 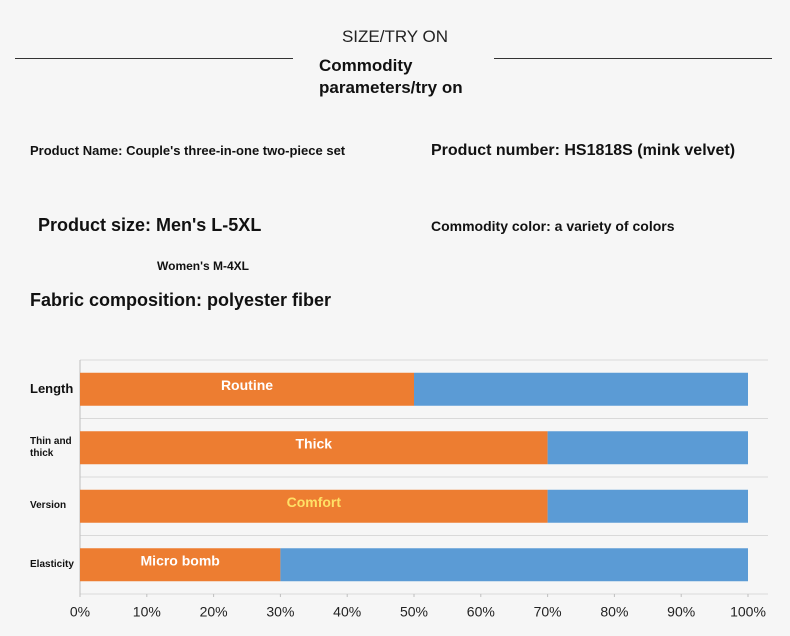 I want to click on bar-label: Thick, so click(x=314, y=443).